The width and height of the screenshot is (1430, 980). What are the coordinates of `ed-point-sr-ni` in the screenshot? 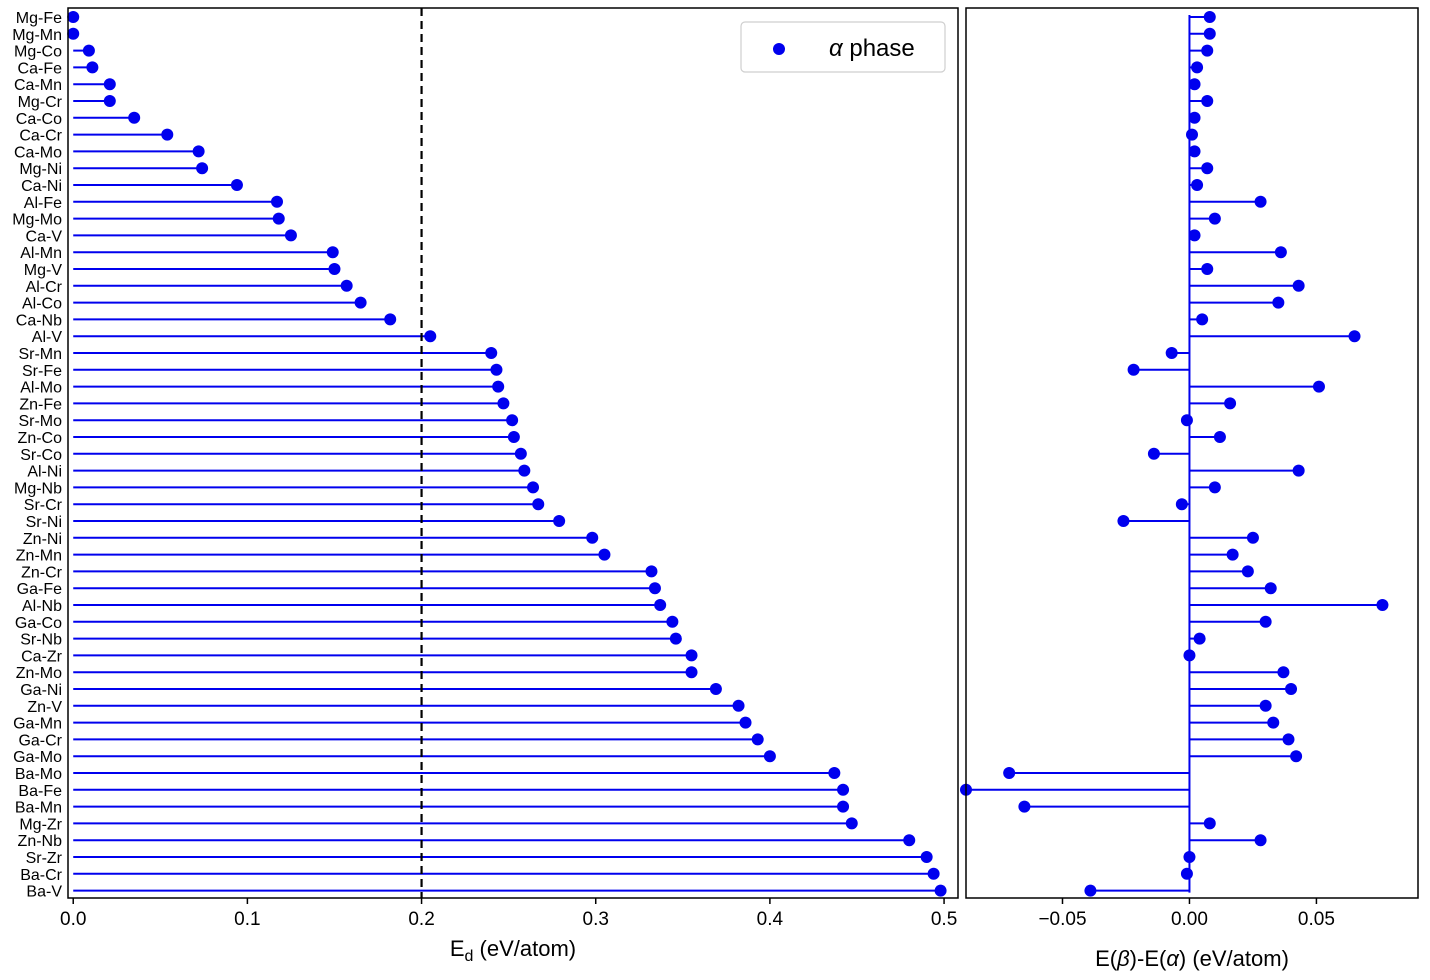 It's located at (559, 521).